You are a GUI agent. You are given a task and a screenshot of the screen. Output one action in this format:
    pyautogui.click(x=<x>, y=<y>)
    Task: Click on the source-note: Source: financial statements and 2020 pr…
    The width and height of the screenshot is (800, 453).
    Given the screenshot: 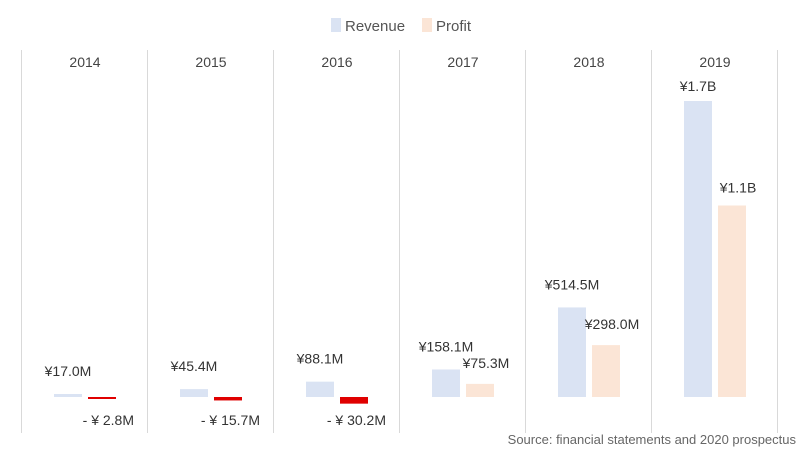 What is the action you would take?
    pyautogui.click(x=652, y=439)
    